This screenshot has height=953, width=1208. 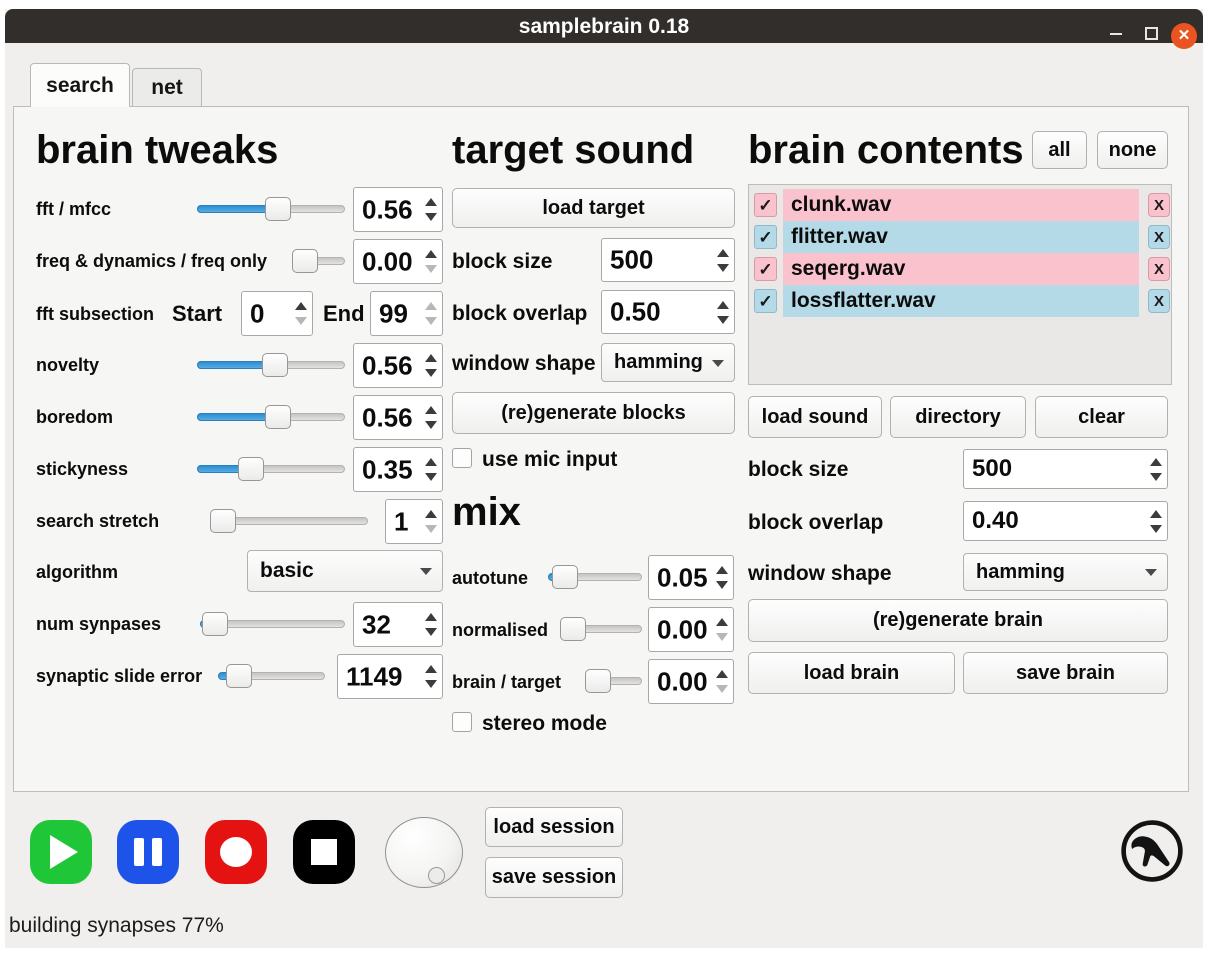 I want to click on list-item: ✓ flitter.wav X, so click(x=961, y=237).